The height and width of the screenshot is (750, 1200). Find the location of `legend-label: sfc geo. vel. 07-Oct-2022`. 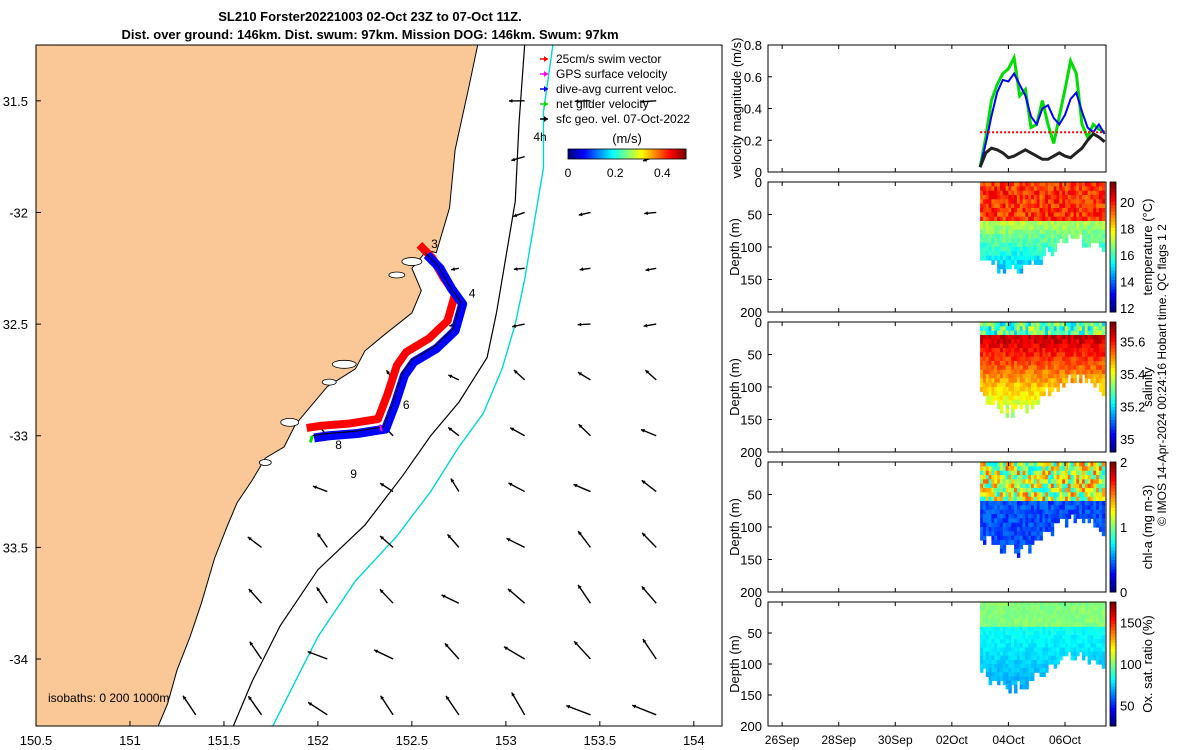

legend-label: sfc geo. vel. 07-Oct-2022 is located at coordinates (623, 119).